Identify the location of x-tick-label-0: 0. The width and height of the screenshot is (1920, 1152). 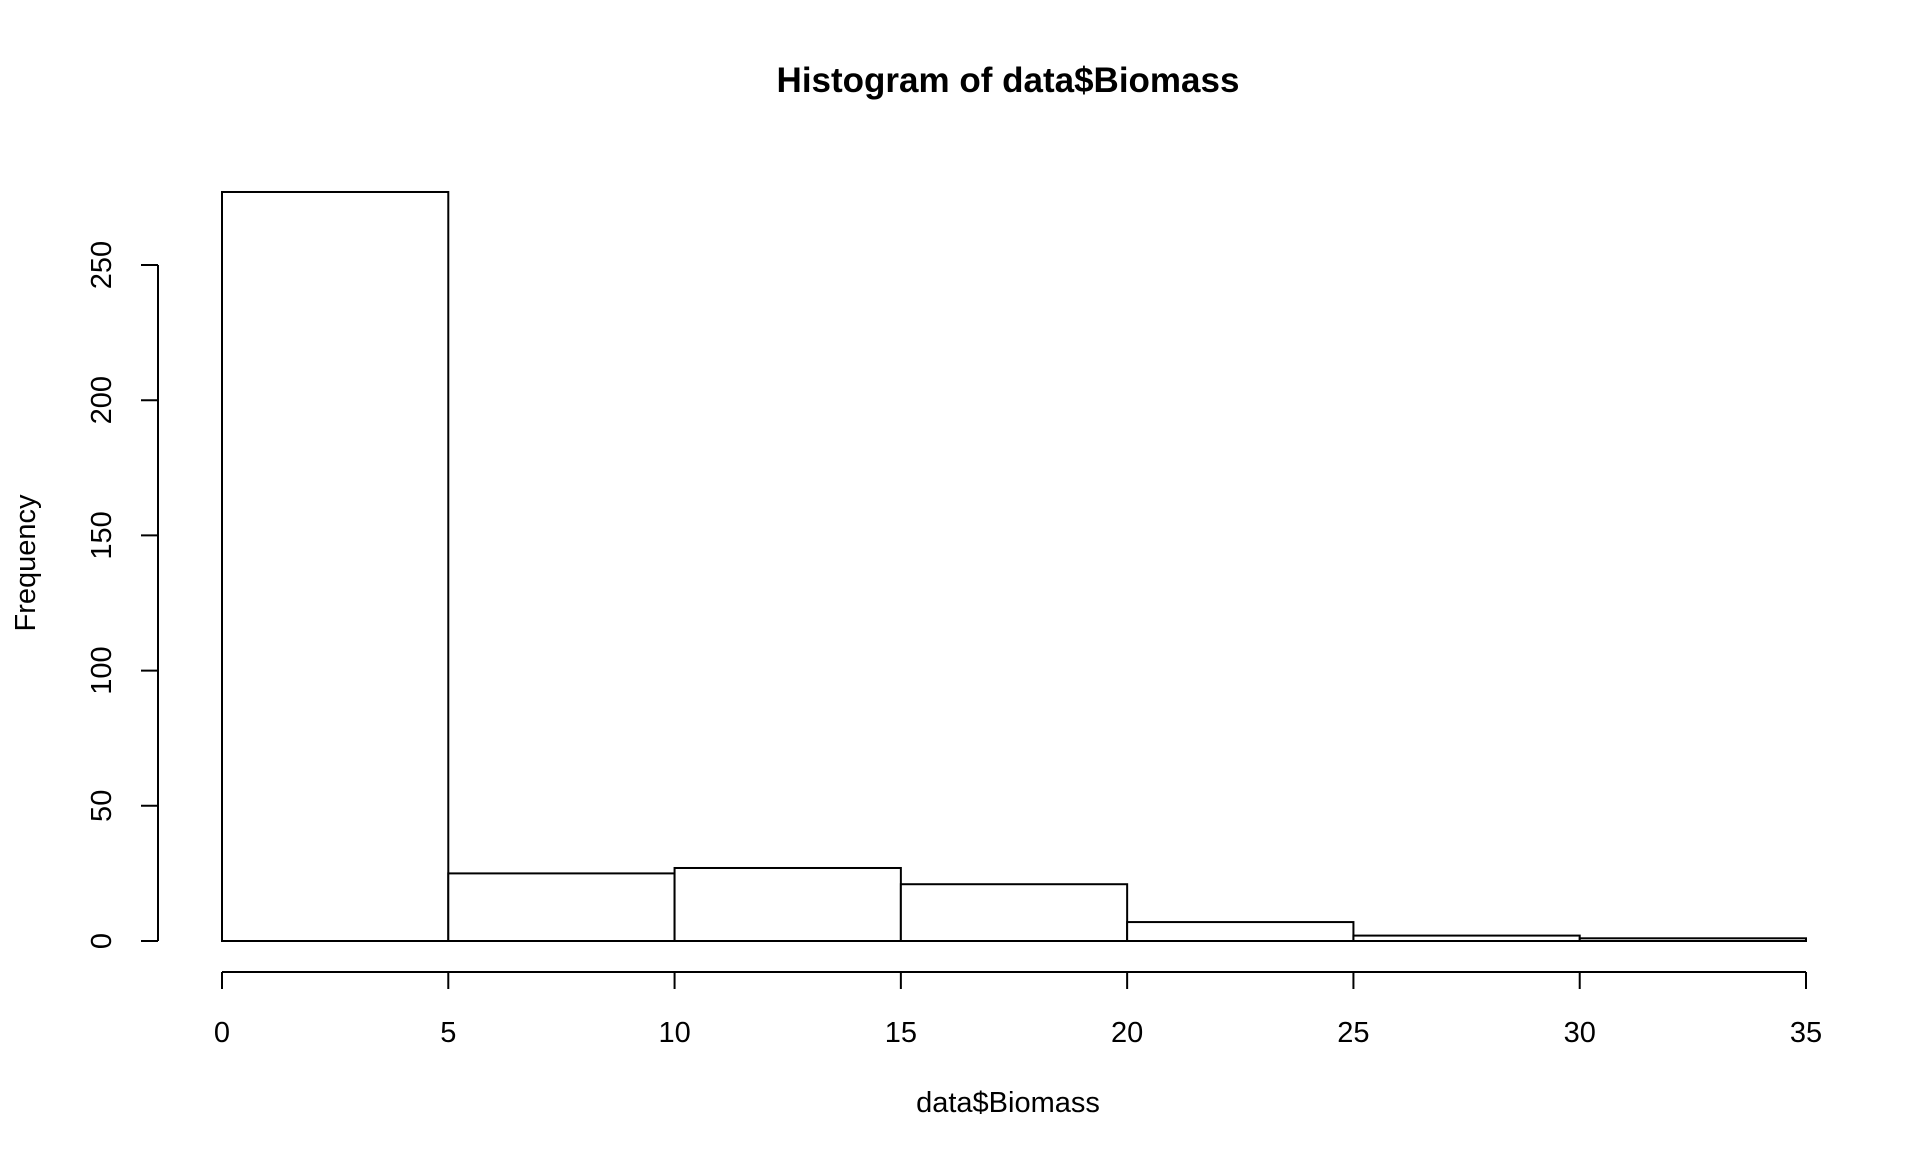
(222, 1033).